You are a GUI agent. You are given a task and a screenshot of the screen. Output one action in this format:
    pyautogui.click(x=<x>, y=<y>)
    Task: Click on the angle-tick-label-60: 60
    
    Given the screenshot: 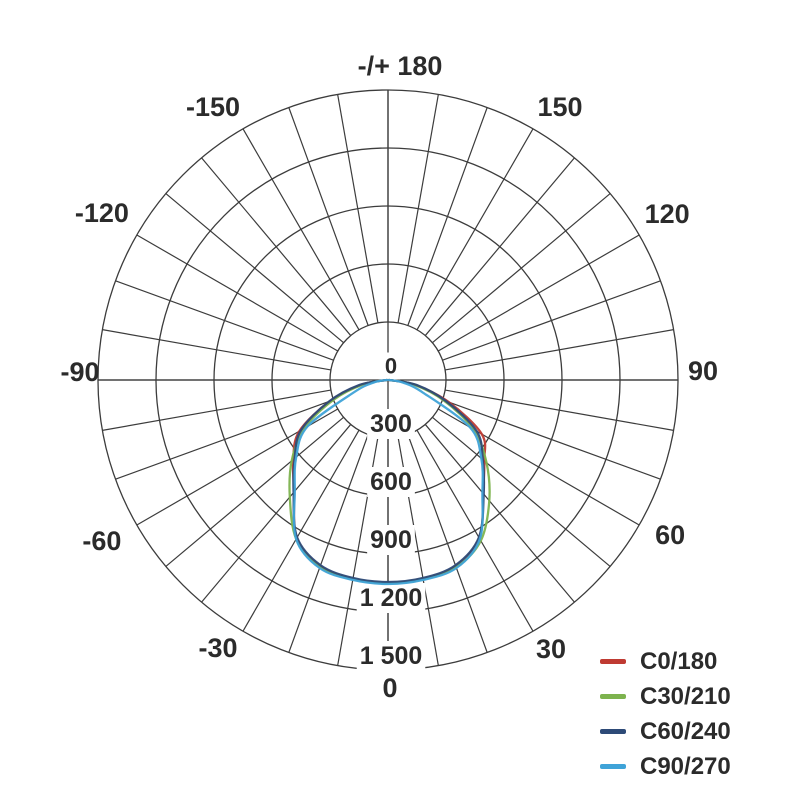 What is the action you would take?
    pyautogui.click(x=670, y=535)
    